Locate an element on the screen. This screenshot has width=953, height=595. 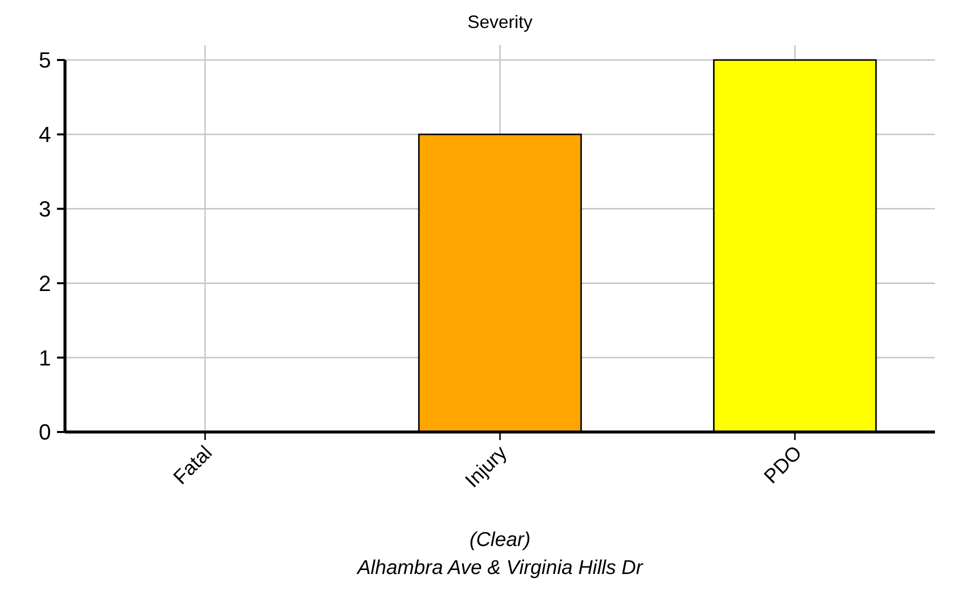
y-tick-label: 0 is located at coordinates (44, 432).